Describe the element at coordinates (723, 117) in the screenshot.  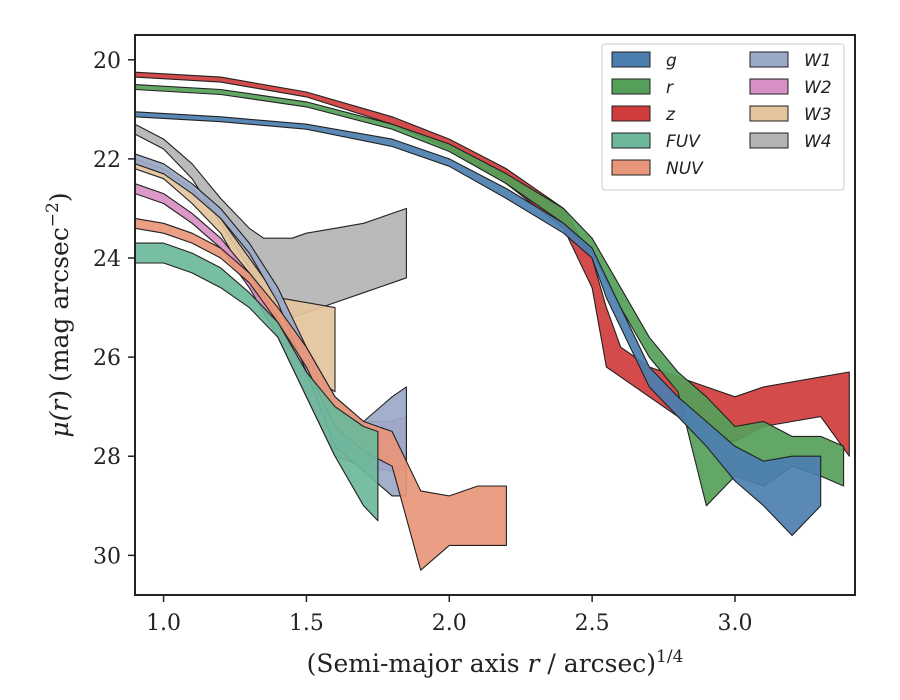
I see `legend: grz FUV NUV W1 W2 W3 W4` at that location.